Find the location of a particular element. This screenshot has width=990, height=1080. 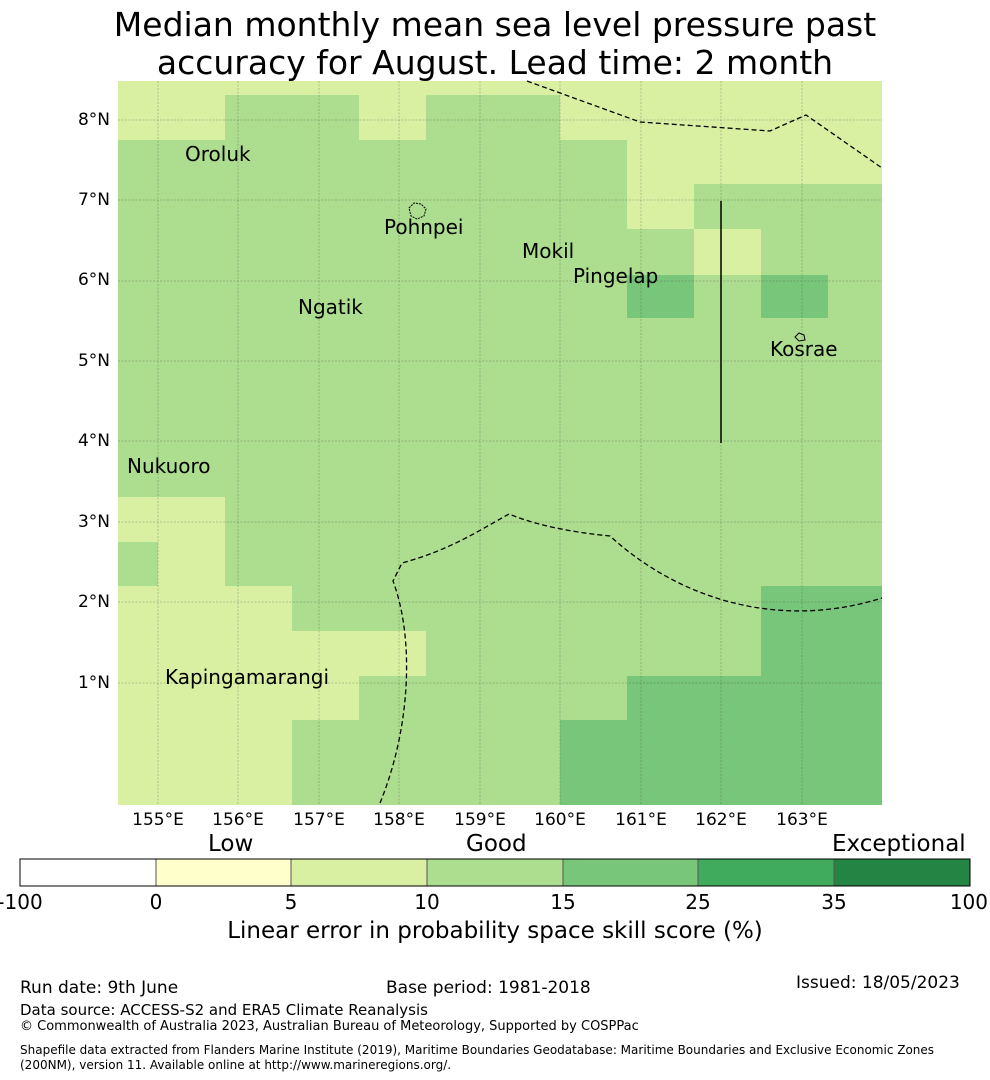

colorbar-tick: 25 is located at coordinates (698, 902).